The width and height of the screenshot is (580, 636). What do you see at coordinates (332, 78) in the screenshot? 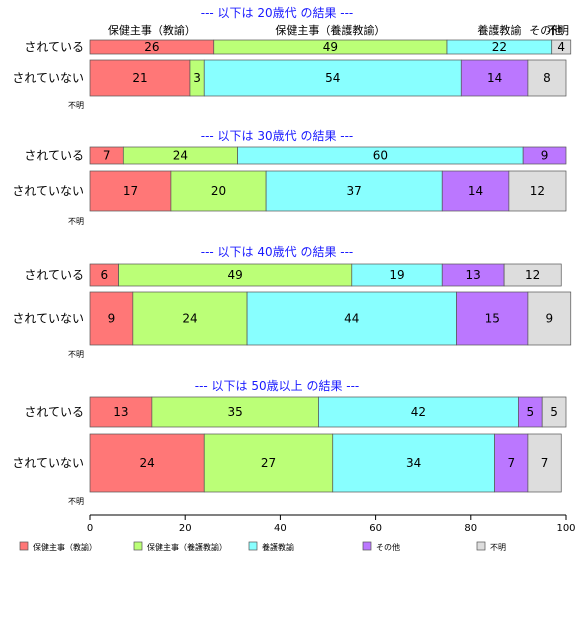
I see `bar-value-label: 54` at bounding box center [332, 78].